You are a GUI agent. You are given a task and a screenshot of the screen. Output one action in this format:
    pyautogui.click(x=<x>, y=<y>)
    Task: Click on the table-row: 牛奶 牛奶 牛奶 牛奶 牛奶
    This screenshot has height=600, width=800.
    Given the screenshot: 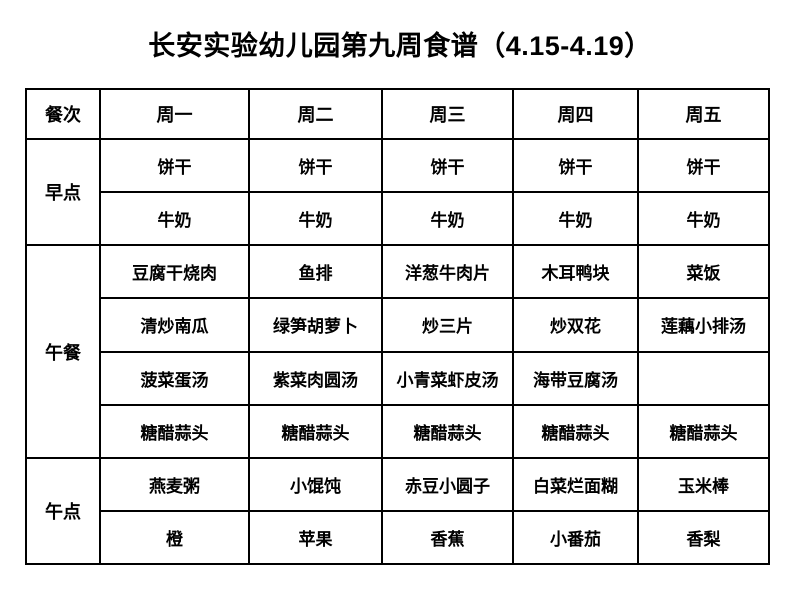 What is the action you would take?
    pyautogui.click(x=398, y=219)
    